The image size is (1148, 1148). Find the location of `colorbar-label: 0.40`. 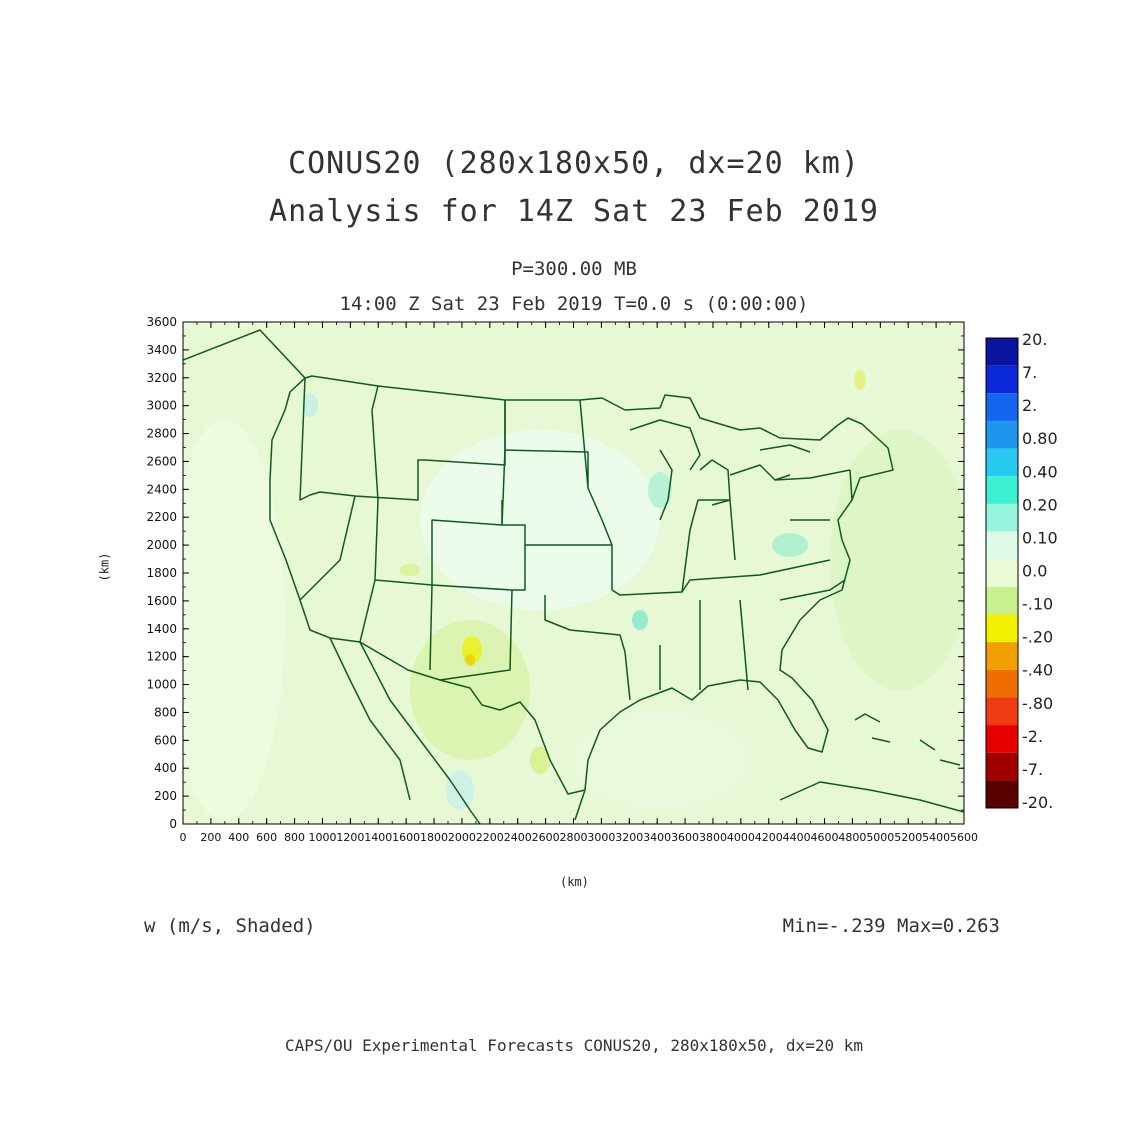

colorbar-label: 0.40 is located at coordinates (1040, 471).